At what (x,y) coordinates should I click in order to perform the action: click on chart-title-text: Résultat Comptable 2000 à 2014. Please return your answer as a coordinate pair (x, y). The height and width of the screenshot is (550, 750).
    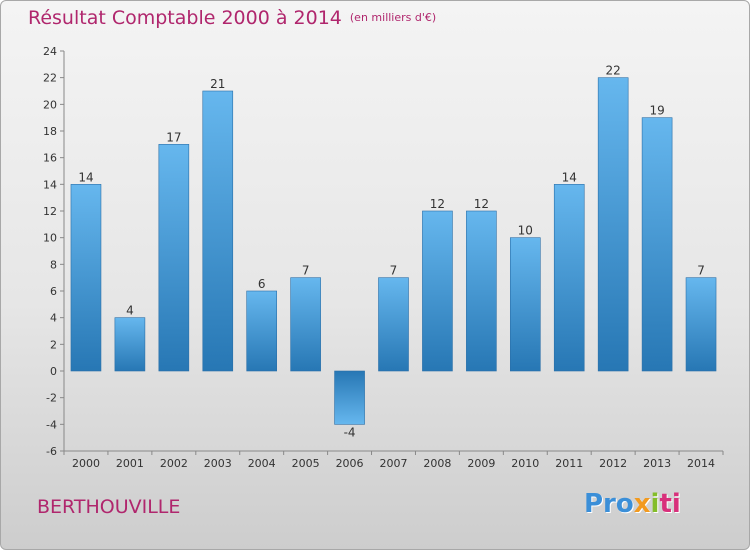
    Looking at the image, I should click on (185, 18).